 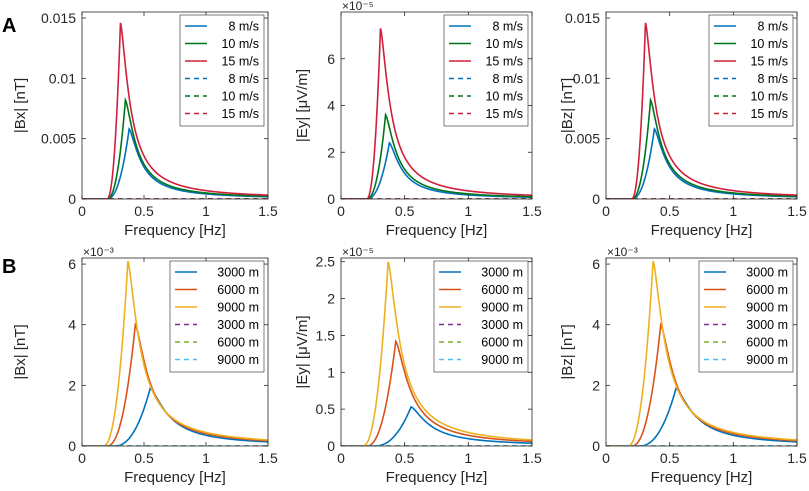 I want to click on chart-a1-legend-label-1: 10 m/s, so click(x=240, y=44).